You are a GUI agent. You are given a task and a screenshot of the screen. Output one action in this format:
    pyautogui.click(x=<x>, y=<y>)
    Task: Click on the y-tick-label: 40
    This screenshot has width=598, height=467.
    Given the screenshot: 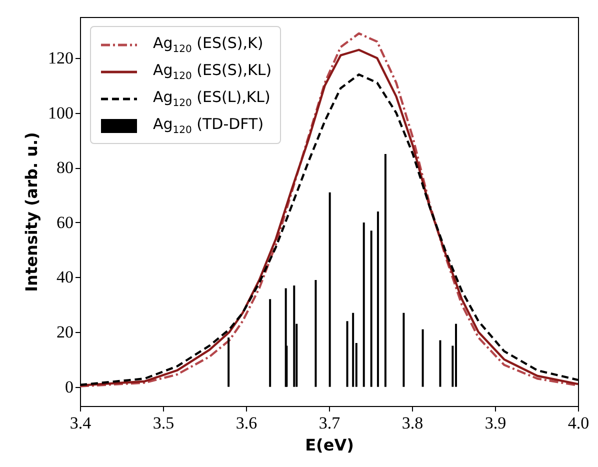 What is the action you would take?
    pyautogui.click(x=65, y=277)
    